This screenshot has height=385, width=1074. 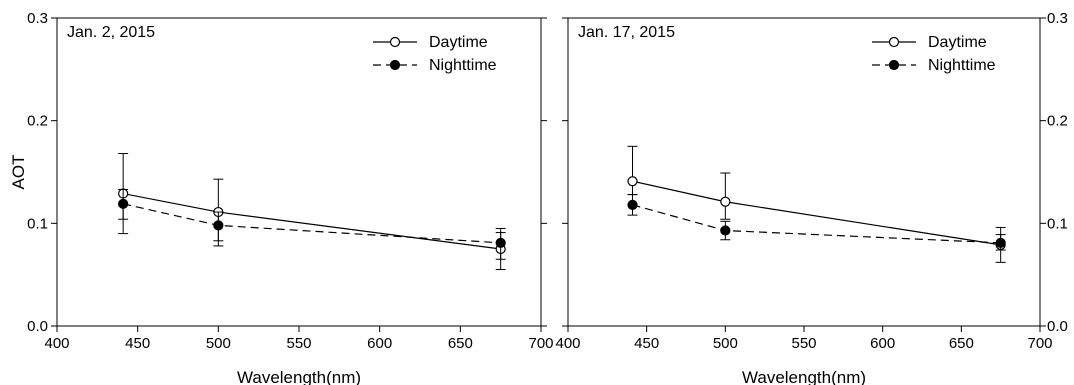 What do you see at coordinates (111, 32) in the screenshot?
I see `panel-annotation: Jan. 2, 2015` at bounding box center [111, 32].